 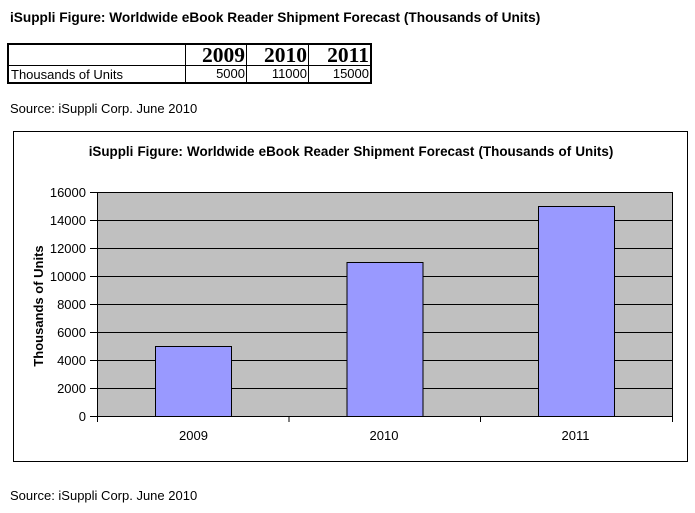 What do you see at coordinates (71, 360) in the screenshot?
I see `svg-text: 4000` at bounding box center [71, 360].